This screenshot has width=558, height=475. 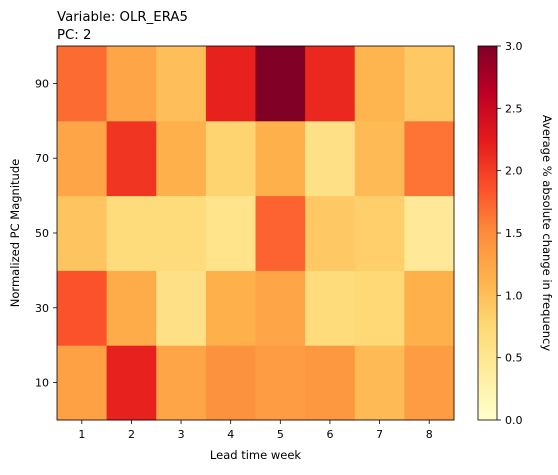 What do you see at coordinates (487, 233) in the screenshot?
I see `colorbar` at bounding box center [487, 233].